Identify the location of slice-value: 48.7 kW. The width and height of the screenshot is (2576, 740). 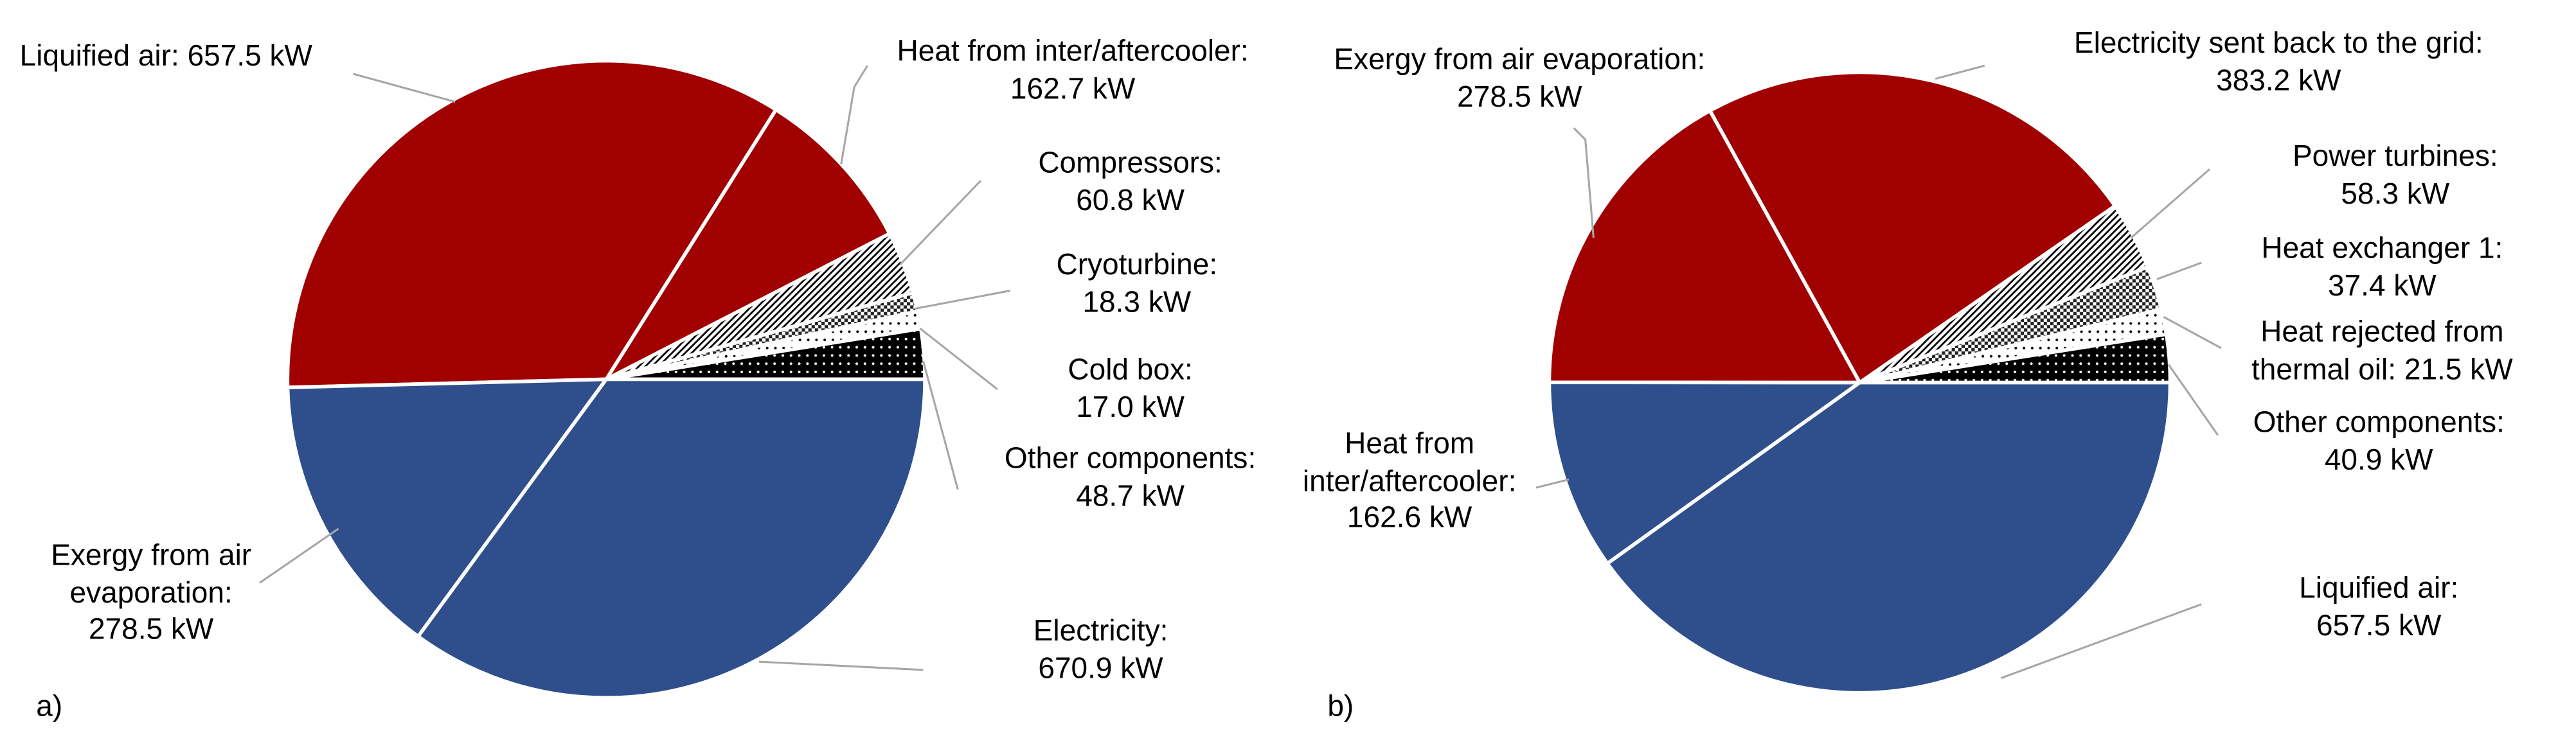
(1130, 496).